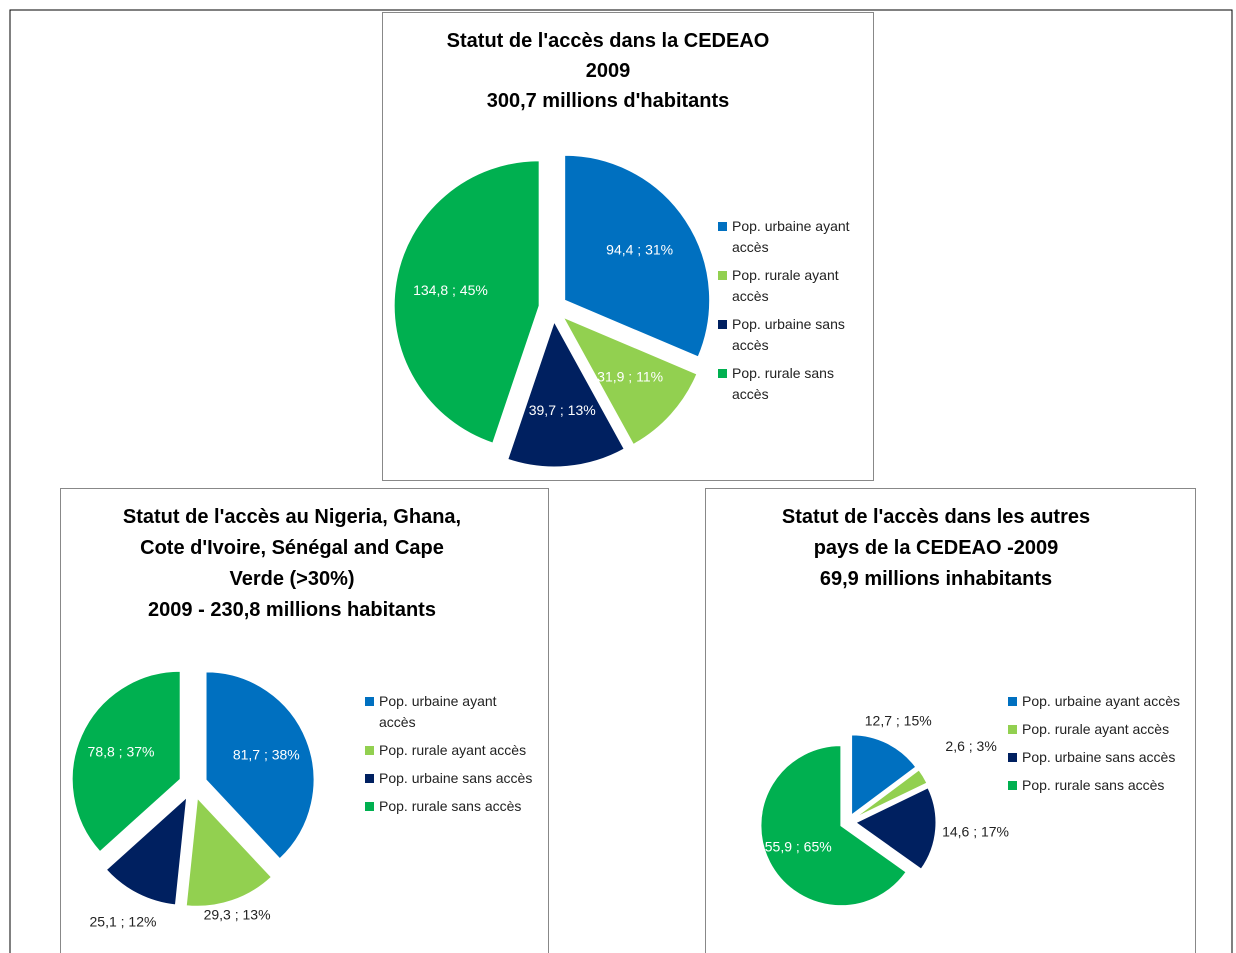 The image size is (1236, 953). Describe the element at coordinates (936, 548) in the screenshot. I see `chart-title: pays de la CEDEAO -2009` at that location.